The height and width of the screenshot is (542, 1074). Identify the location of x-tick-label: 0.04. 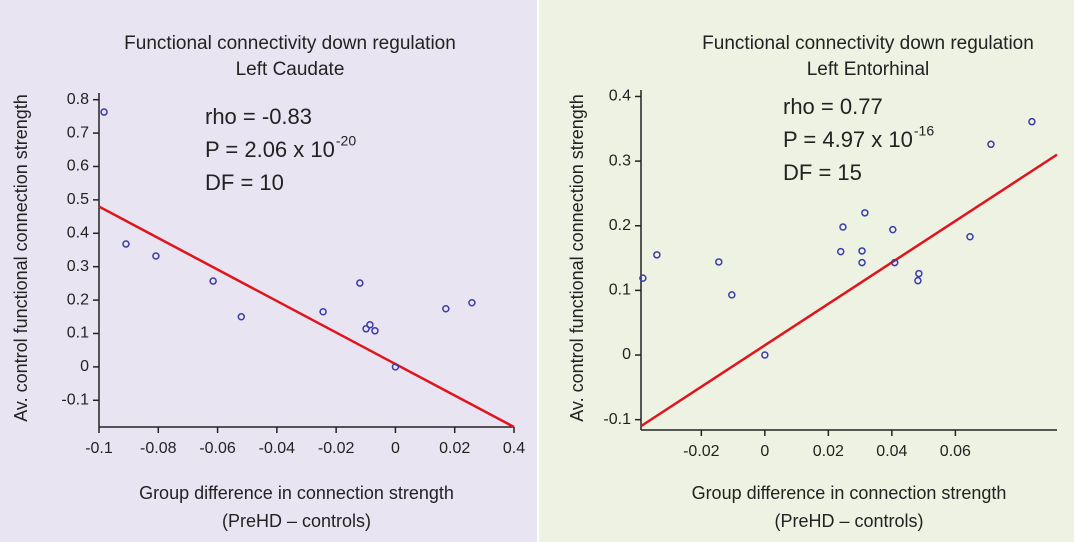
(891, 451).